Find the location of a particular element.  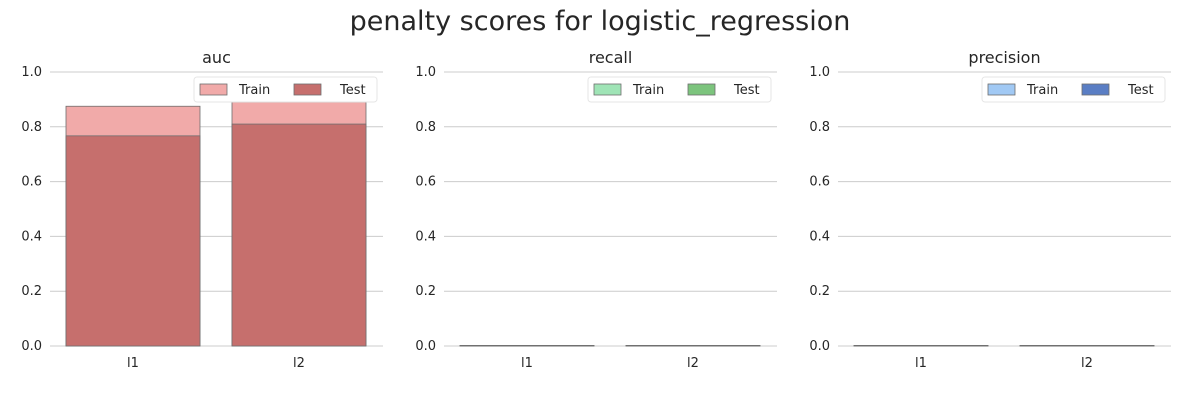

panel-title: precision is located at coordinates (1004, 57).